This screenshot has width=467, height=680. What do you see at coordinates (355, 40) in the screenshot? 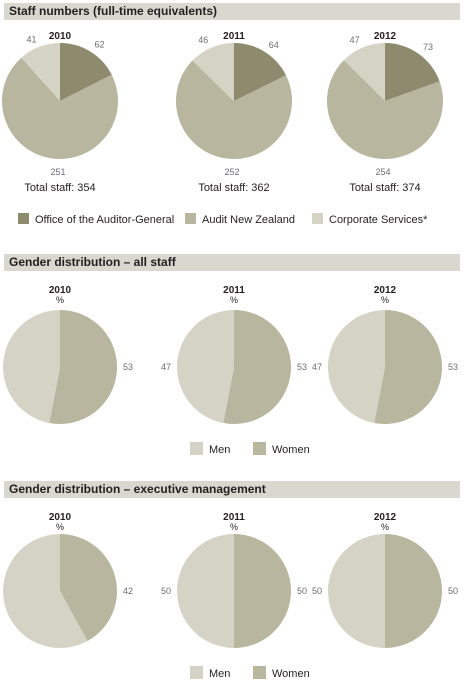
I see `staff-value-label: 47` at bounding box center [355, 40].